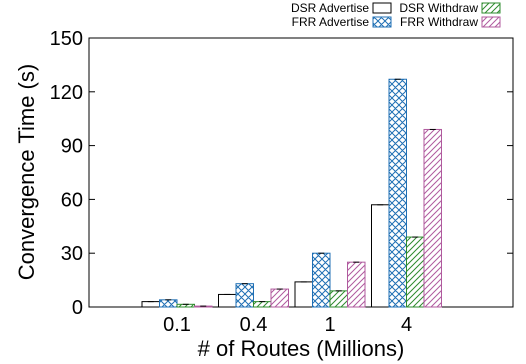  I want to click on y-tick-label: 90, so click(72, 147).